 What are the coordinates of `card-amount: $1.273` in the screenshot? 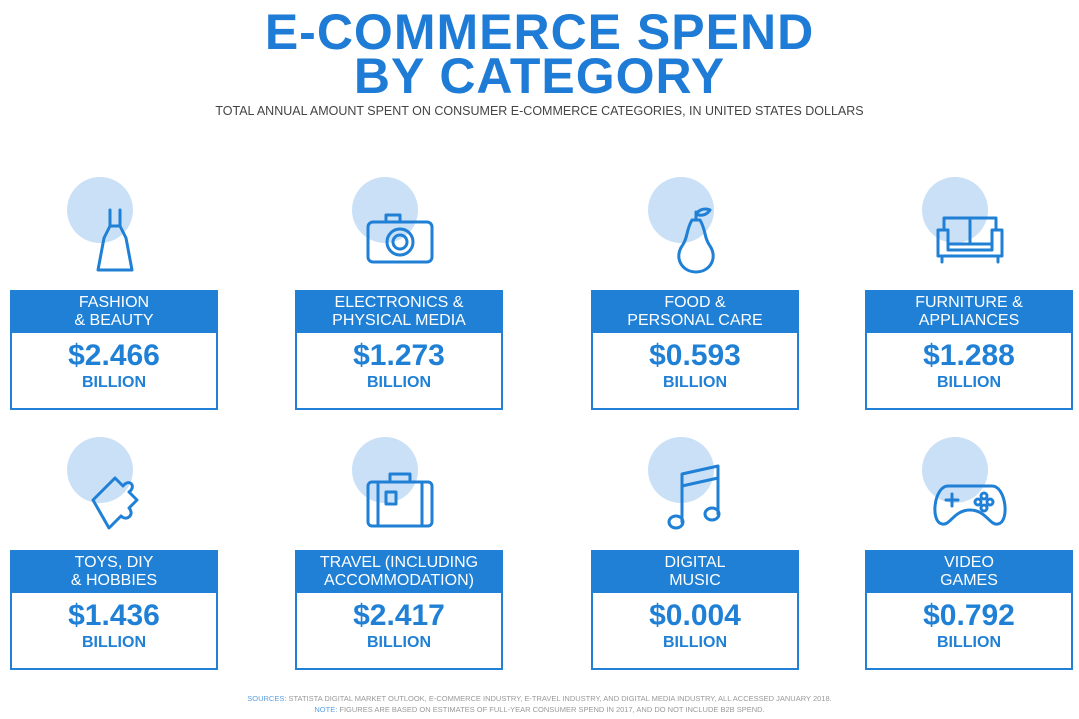 It's located at (399, 355).